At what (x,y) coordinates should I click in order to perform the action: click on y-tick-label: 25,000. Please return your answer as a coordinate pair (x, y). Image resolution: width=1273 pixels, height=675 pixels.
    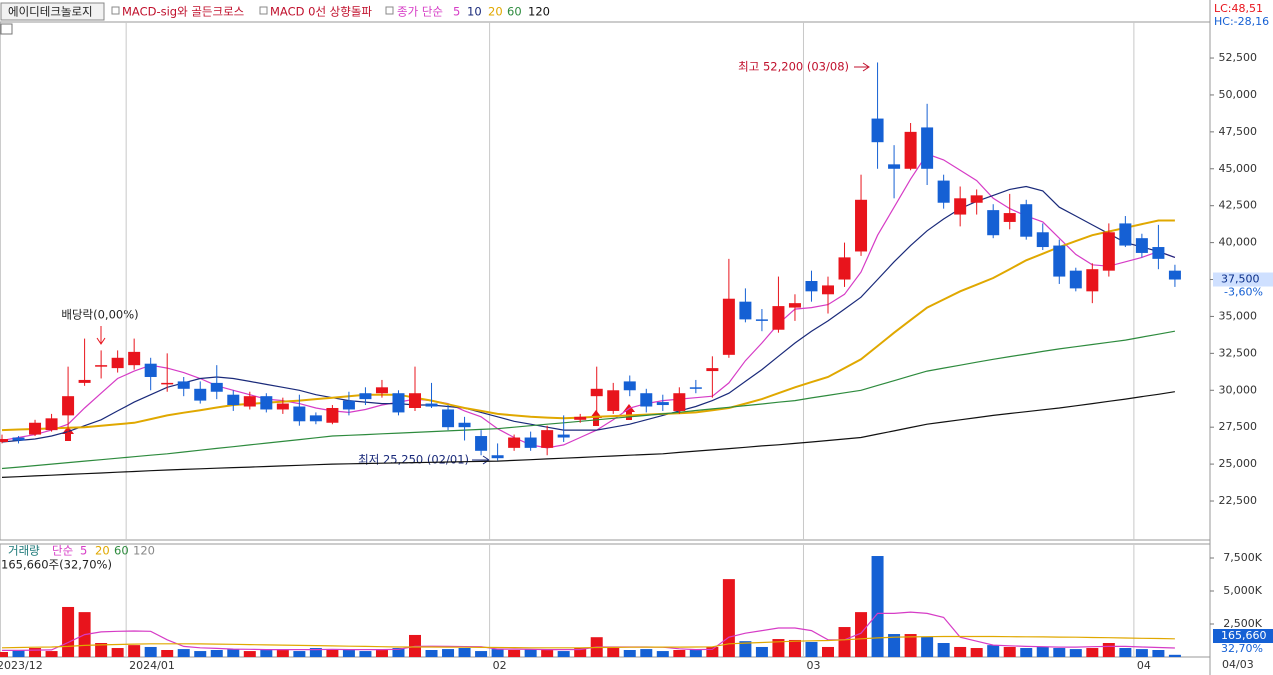
    Looking at the image, I should click on (1238, 463).